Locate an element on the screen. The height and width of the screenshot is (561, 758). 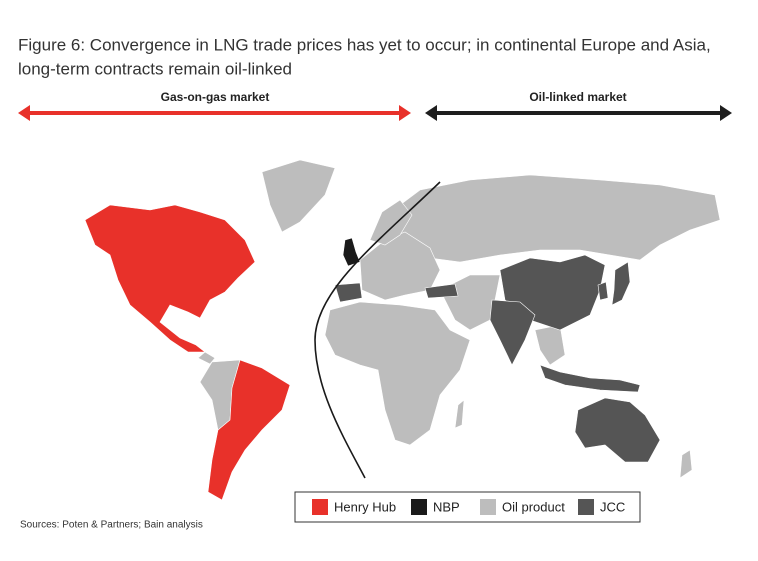
divider-line is located at coordinates (377, 330).